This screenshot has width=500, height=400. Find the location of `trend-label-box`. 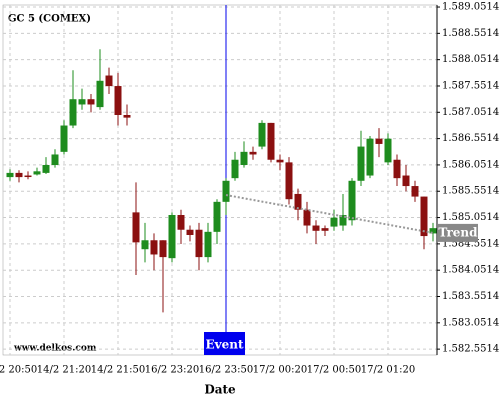

trend-label-box is located at coordinates (458, 232).